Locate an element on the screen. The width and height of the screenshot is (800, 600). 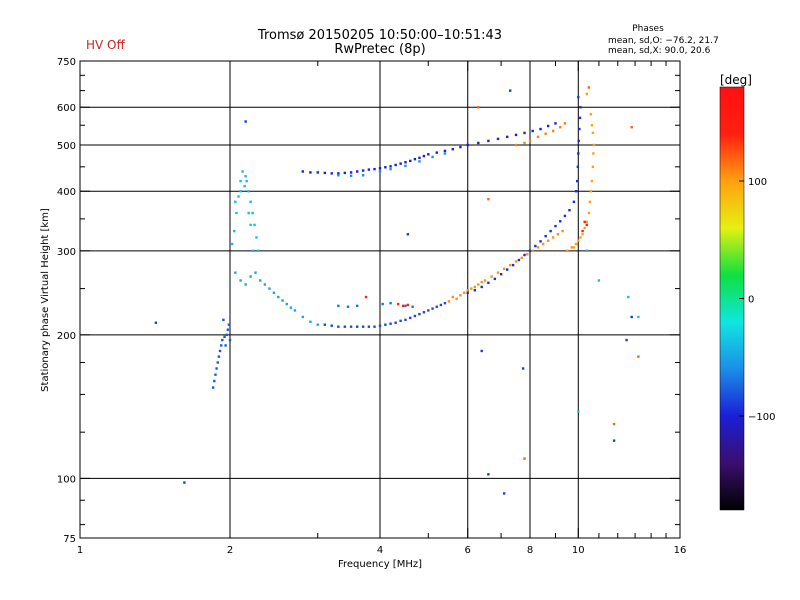
y-tick-label: 750 is located at coordinates (66, 62).